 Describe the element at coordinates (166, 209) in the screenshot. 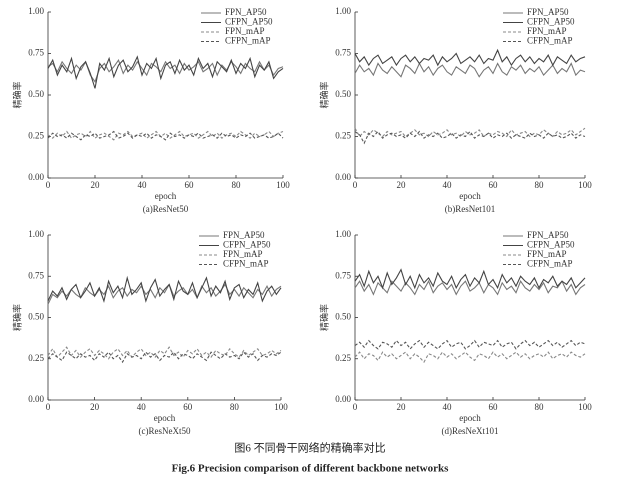

I see `subtitle: (a)ResNet50` at that location.